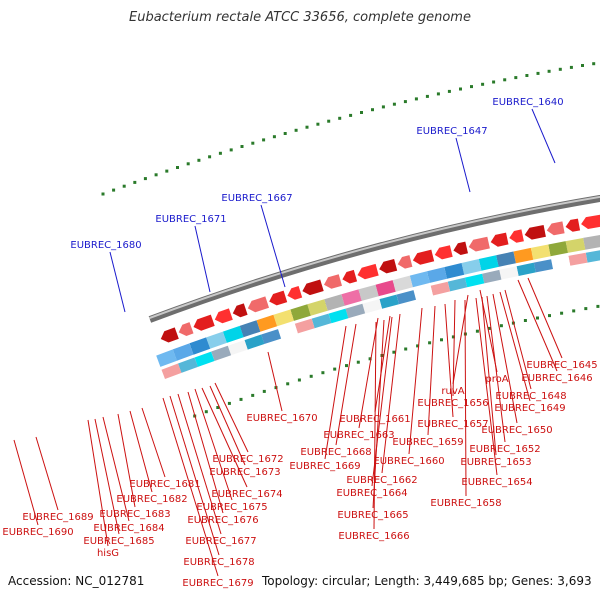 The image size is (600, 600). I want to click on bottom-gene-label: EUBREC_1668, so click(335, 452).